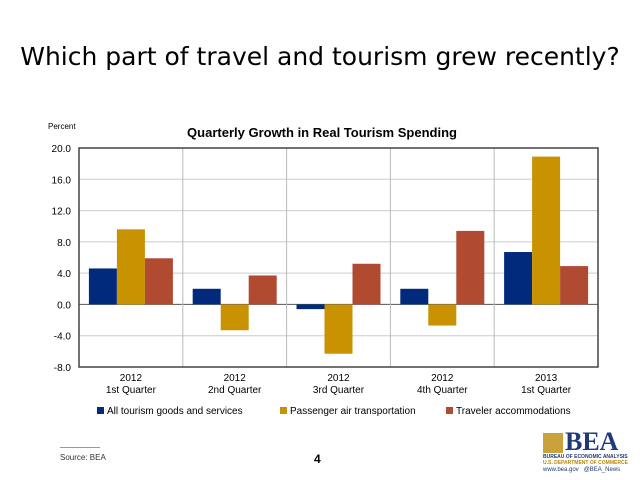  What do you see at coordinates (553, 443) in the screenshot?
I see `bea-logo-mark` at bounding box center [553, 443].